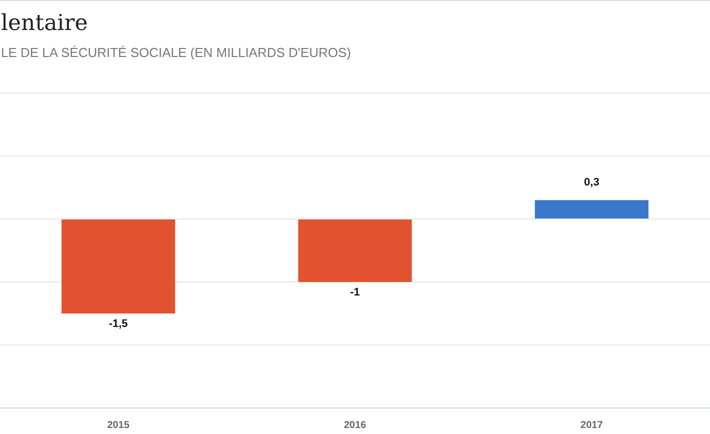  Describe the element at coordinates (118, 324) in the screenshot. I see `data-label: -1,5` at that location.